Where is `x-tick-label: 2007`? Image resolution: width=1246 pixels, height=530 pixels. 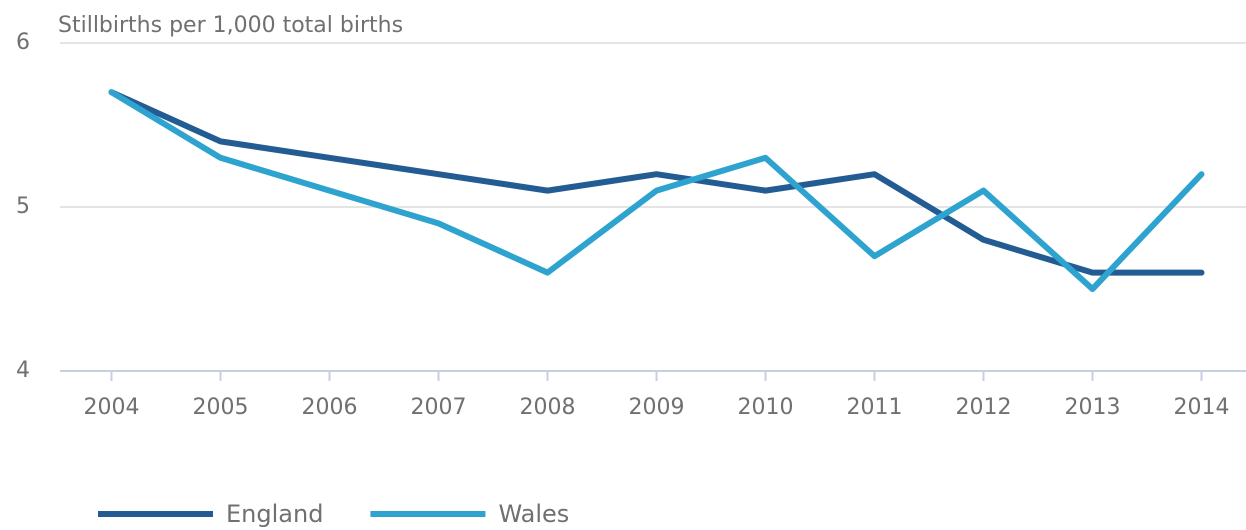
x-tick-label: 2007 is located at coordinates (439, 407).